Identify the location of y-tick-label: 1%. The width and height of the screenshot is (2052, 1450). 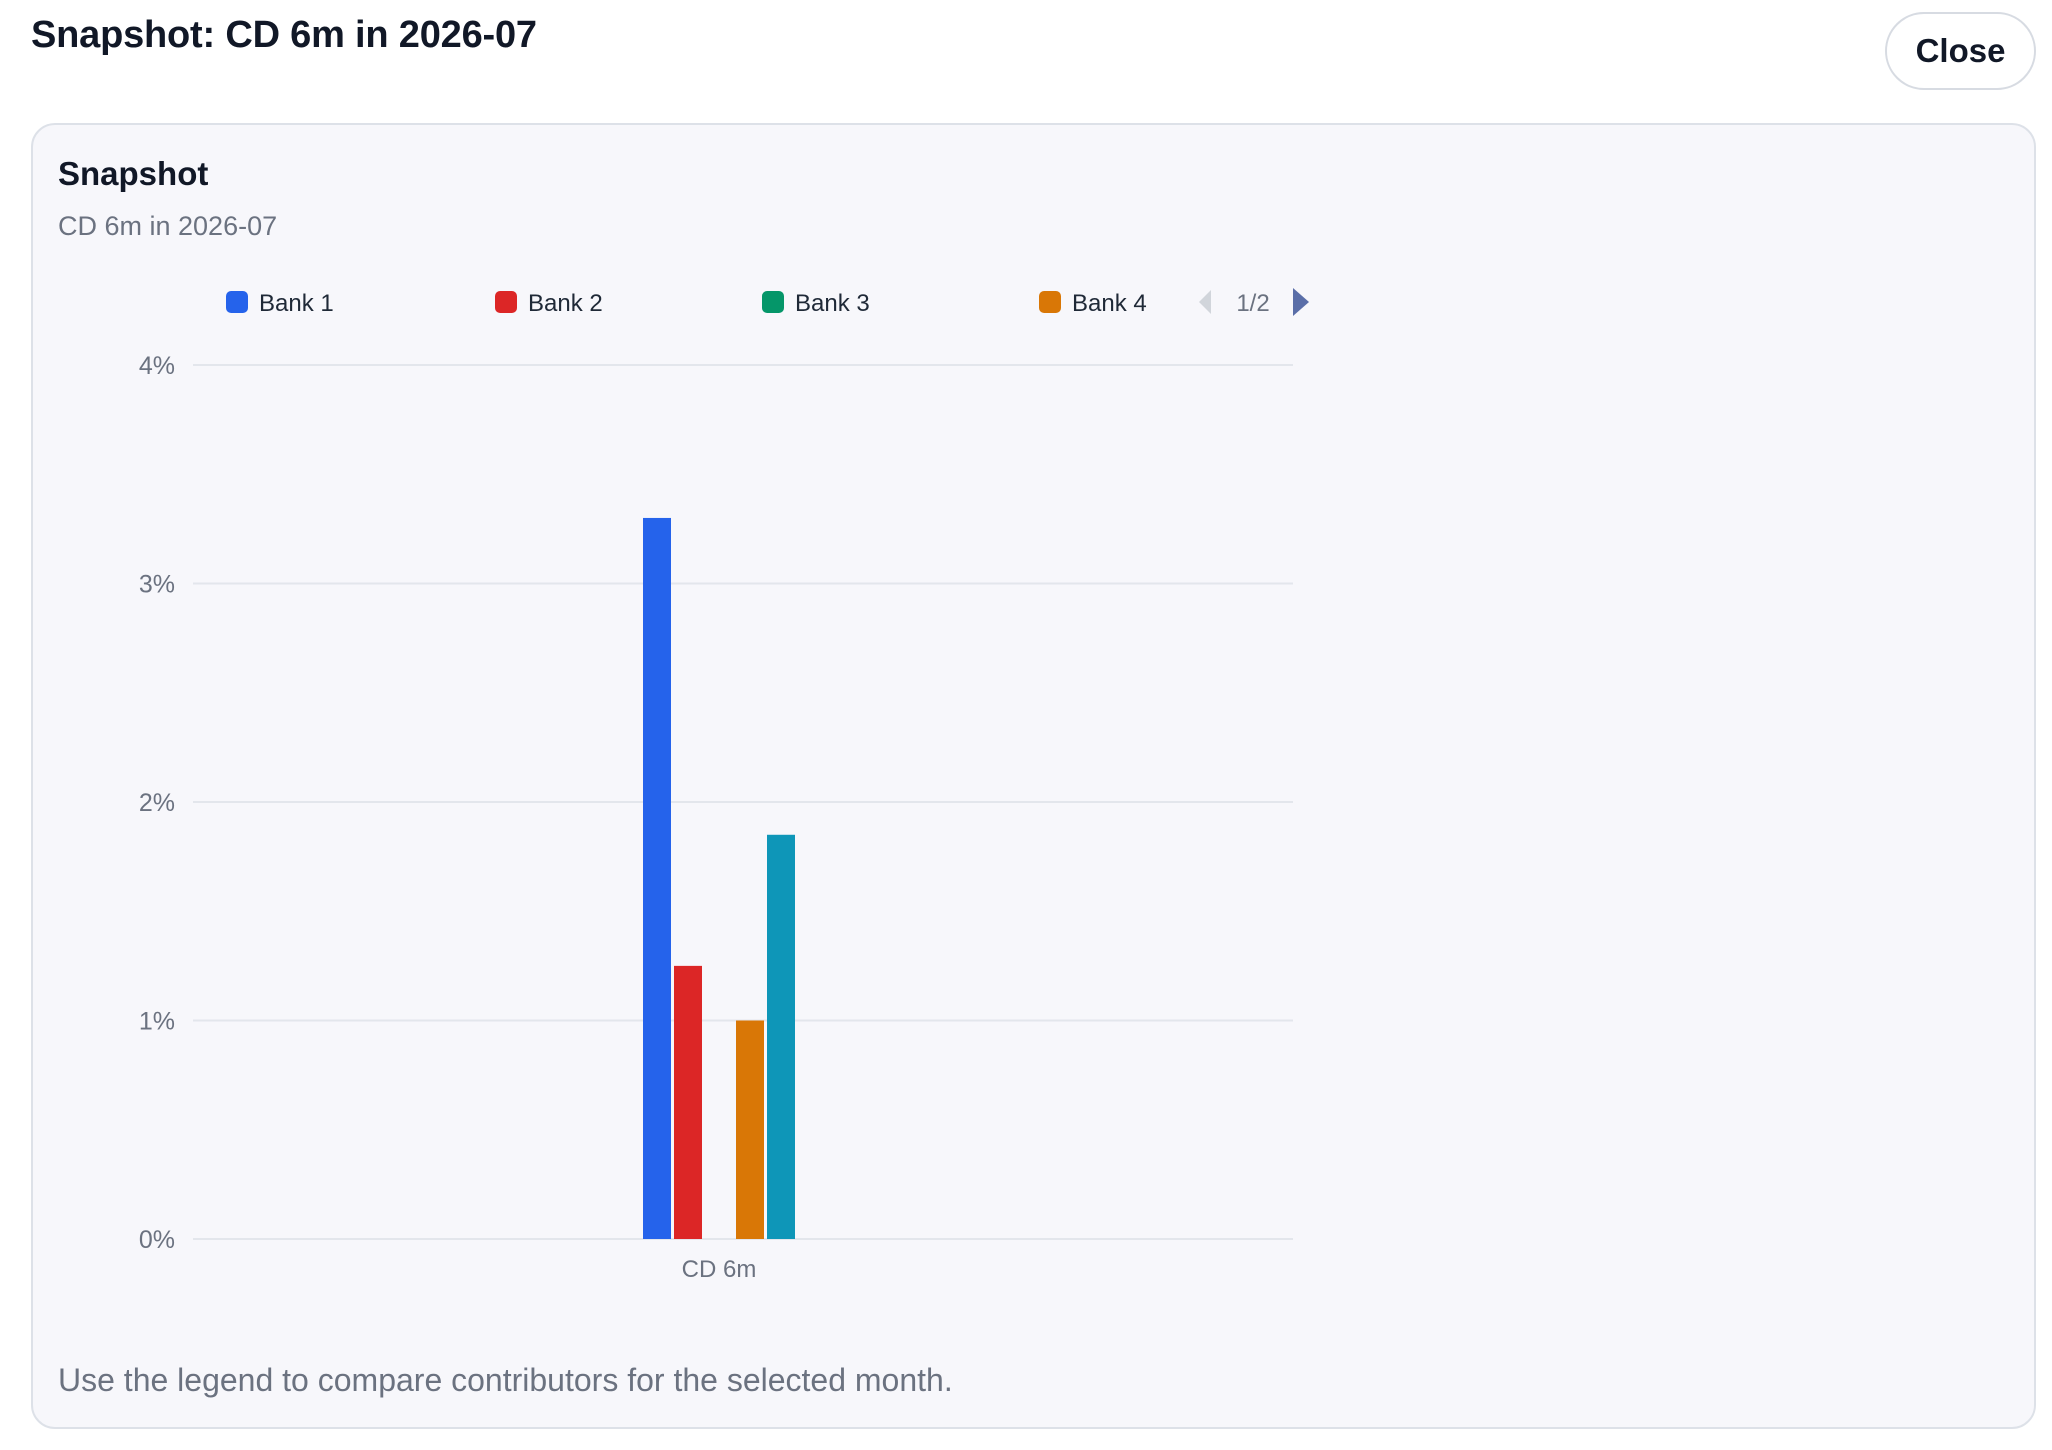
(157, 1022).